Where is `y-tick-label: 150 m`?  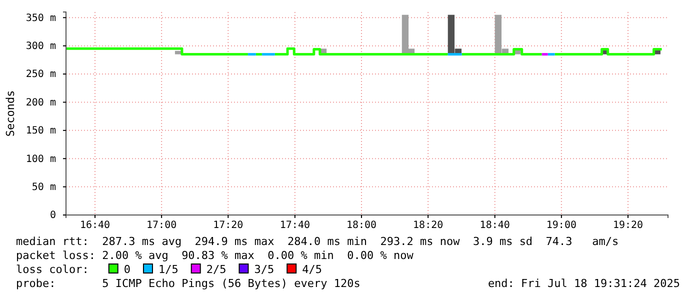
y-tick-label: 150 m is located at coordinates (41, 131).